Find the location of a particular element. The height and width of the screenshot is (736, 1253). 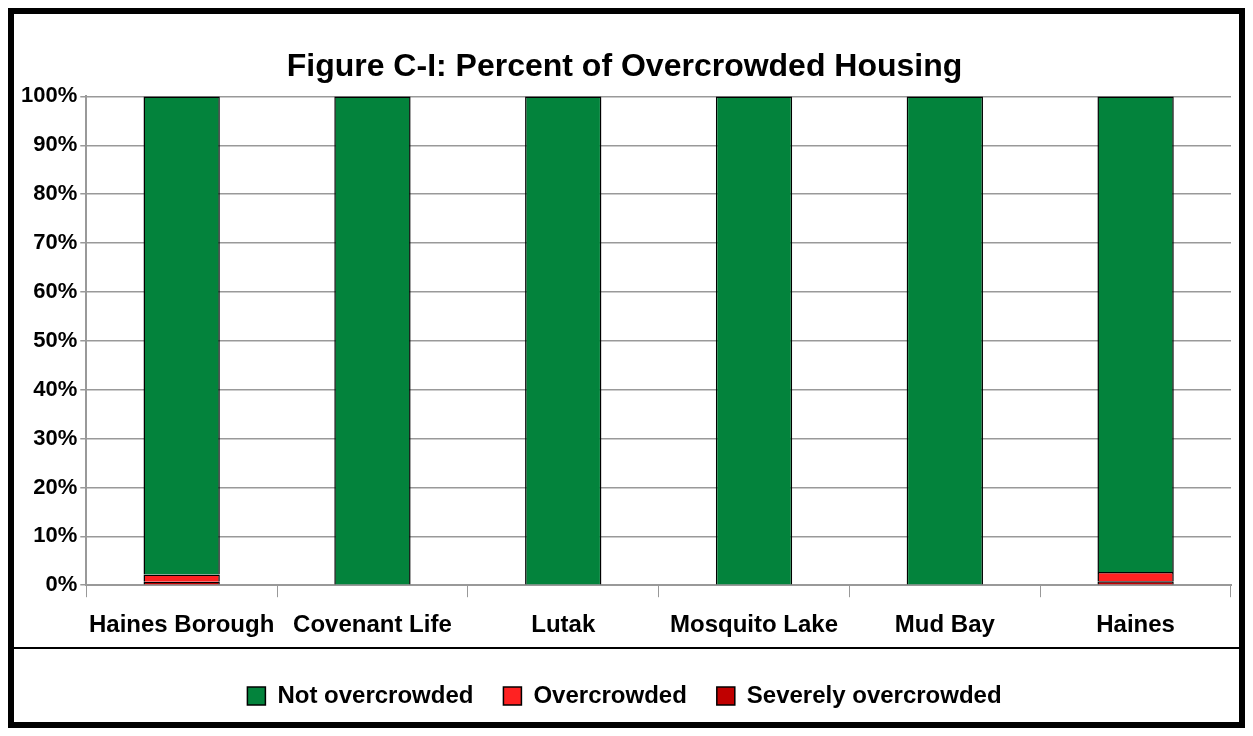

y-tick-label: 60% is located at coordinates (55, 290).